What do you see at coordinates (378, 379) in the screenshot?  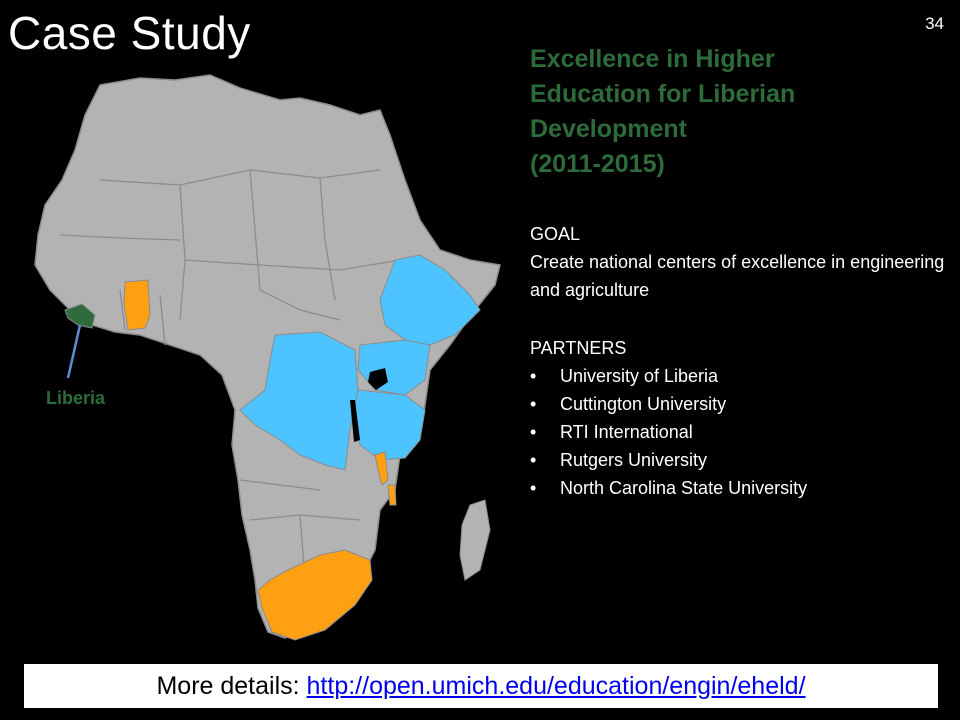 I see `lake-victoria` at bounding box center [378, 379].